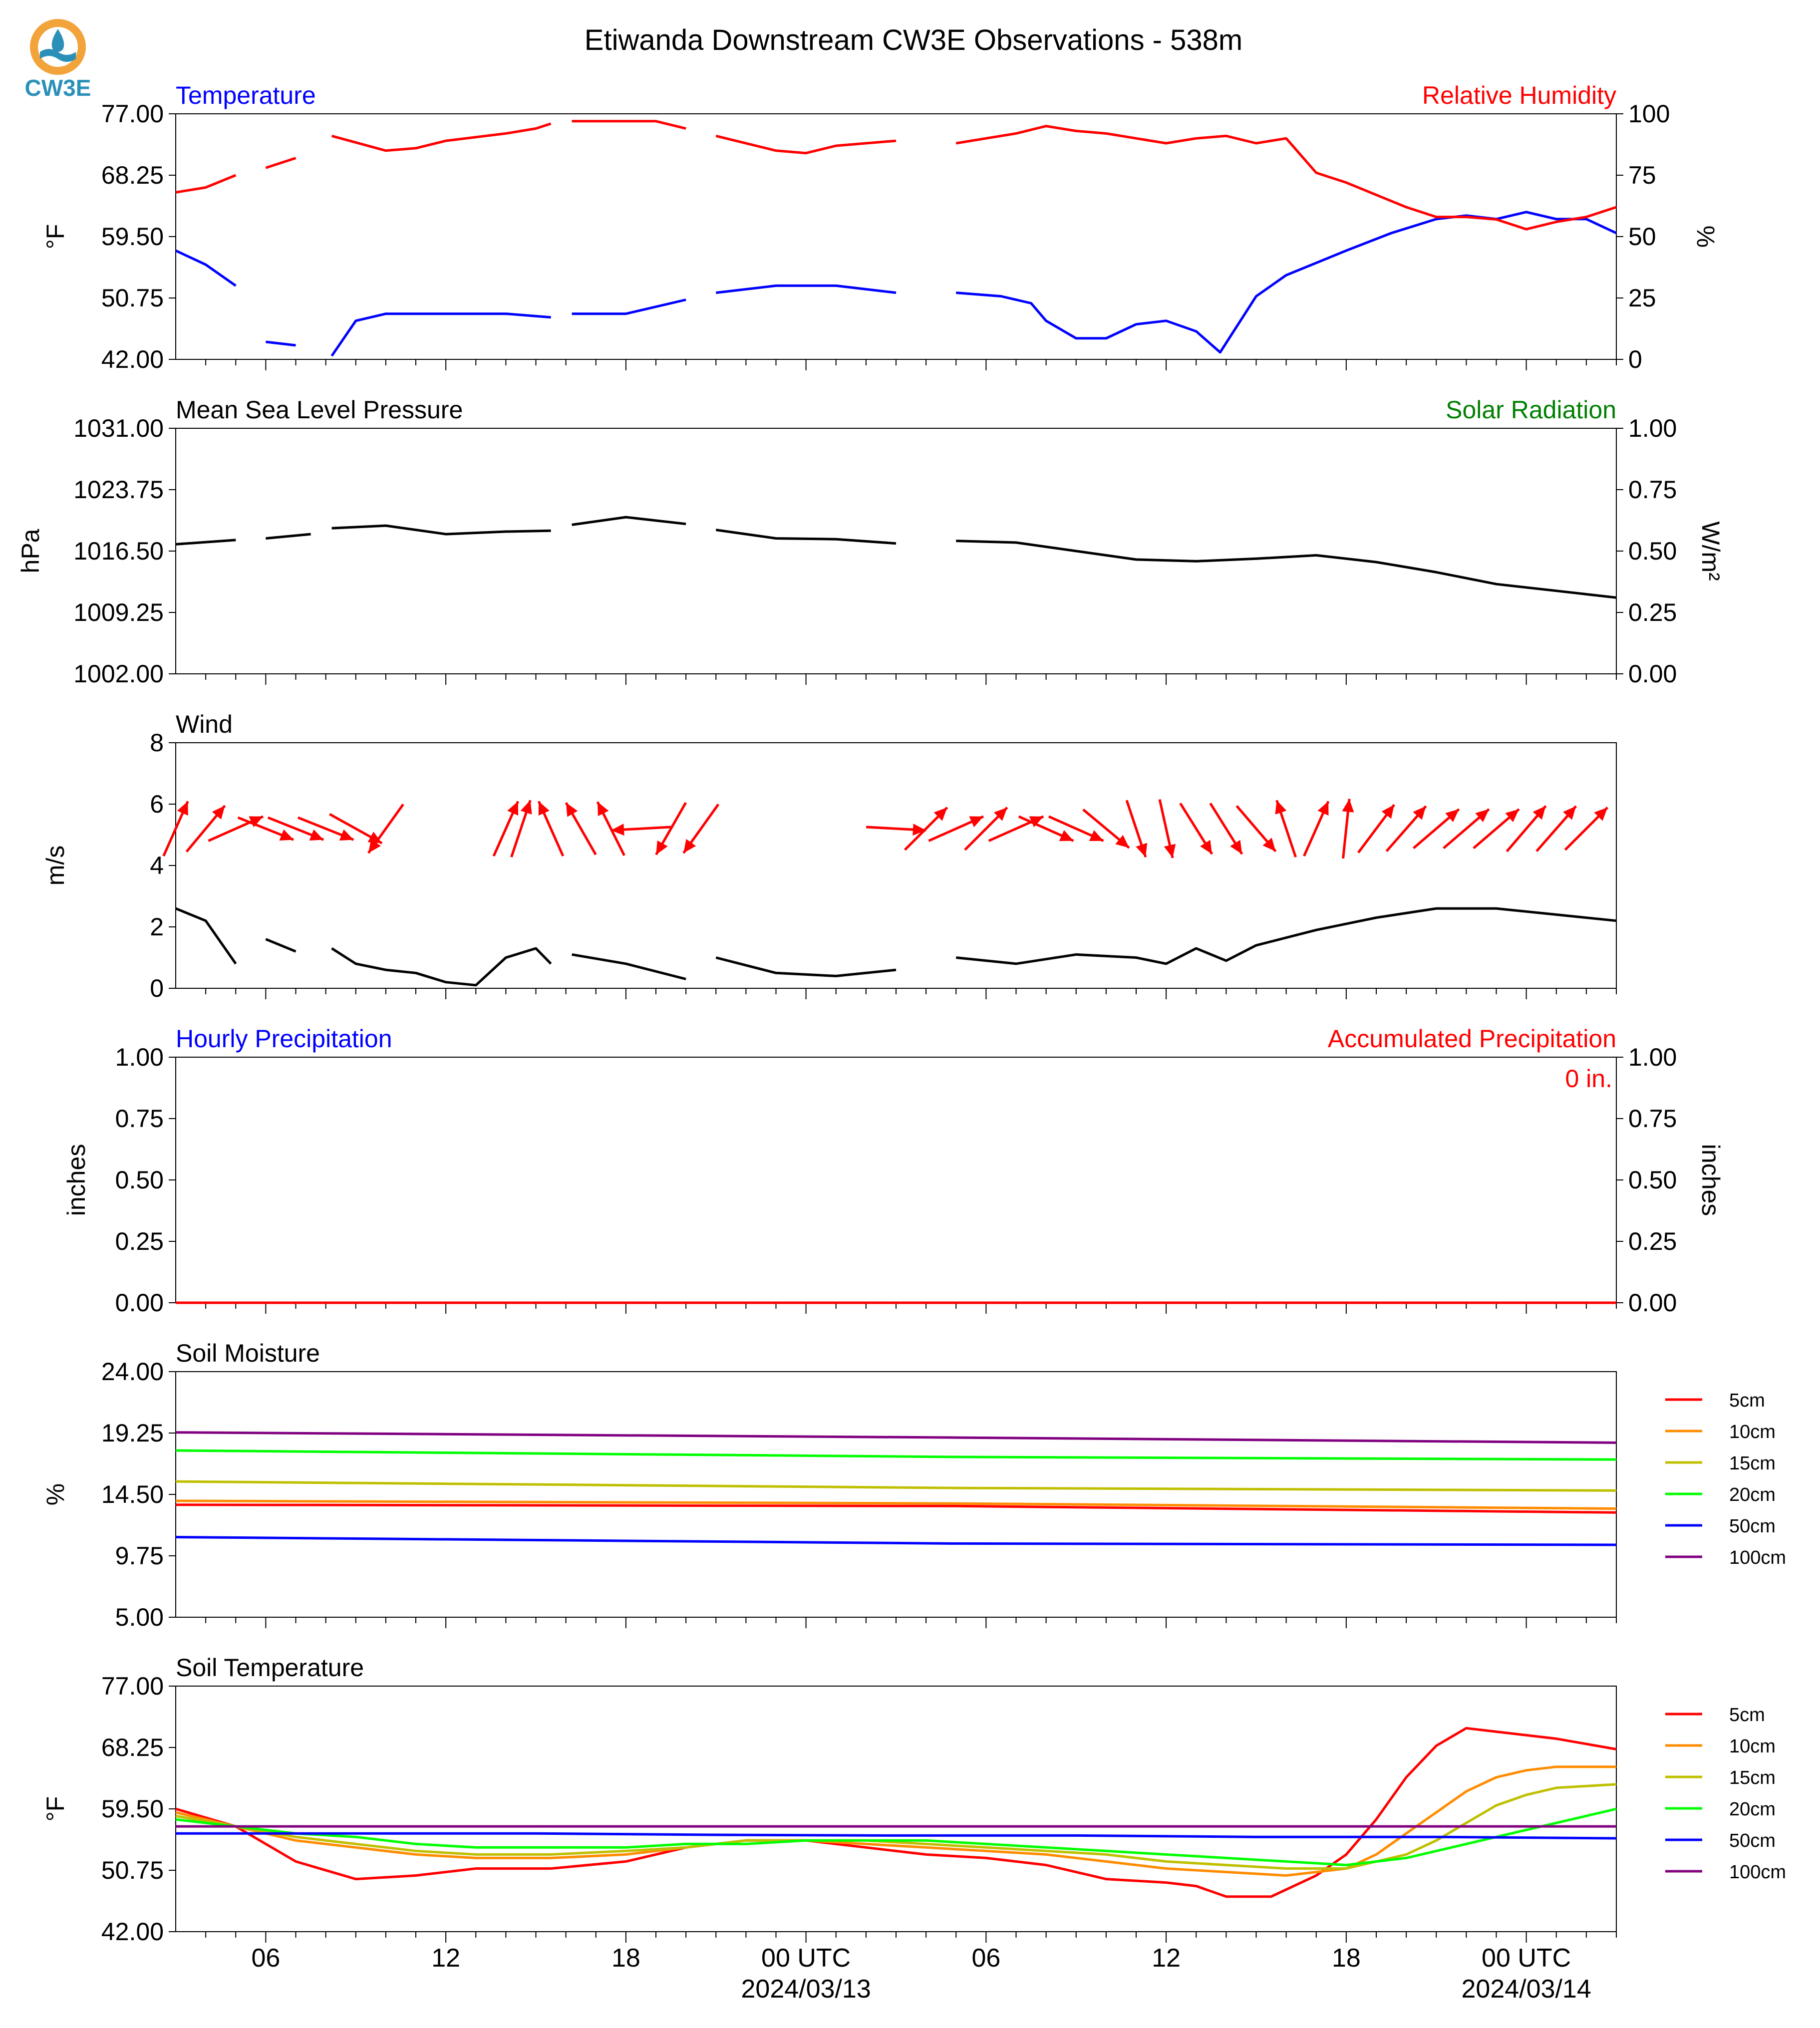 The image size is (1820, 2028). Describe the element at coordinates (132, 298) in the screenshot. I see `y-tick-label: 50.75` at that location.